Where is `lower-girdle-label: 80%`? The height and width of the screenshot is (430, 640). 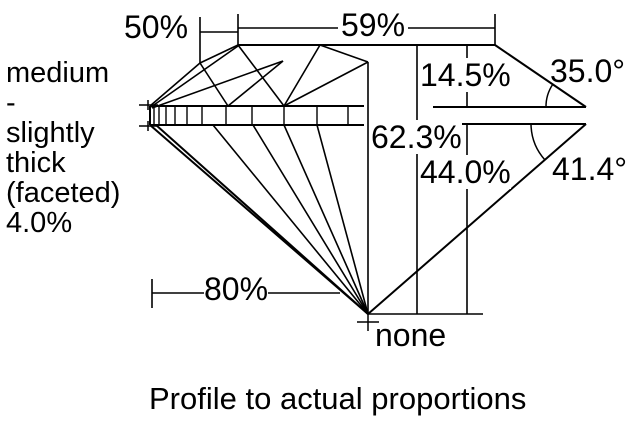
lower-girdle-label: 80% is located at coordinates (236, 289).